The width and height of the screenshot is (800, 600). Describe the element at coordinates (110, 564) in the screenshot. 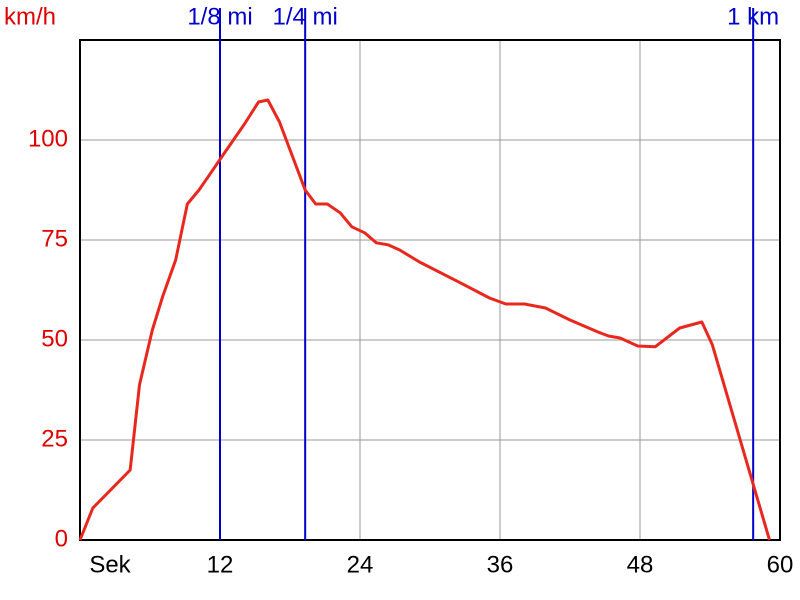

I see `x-tick-label: Sek` at that location.